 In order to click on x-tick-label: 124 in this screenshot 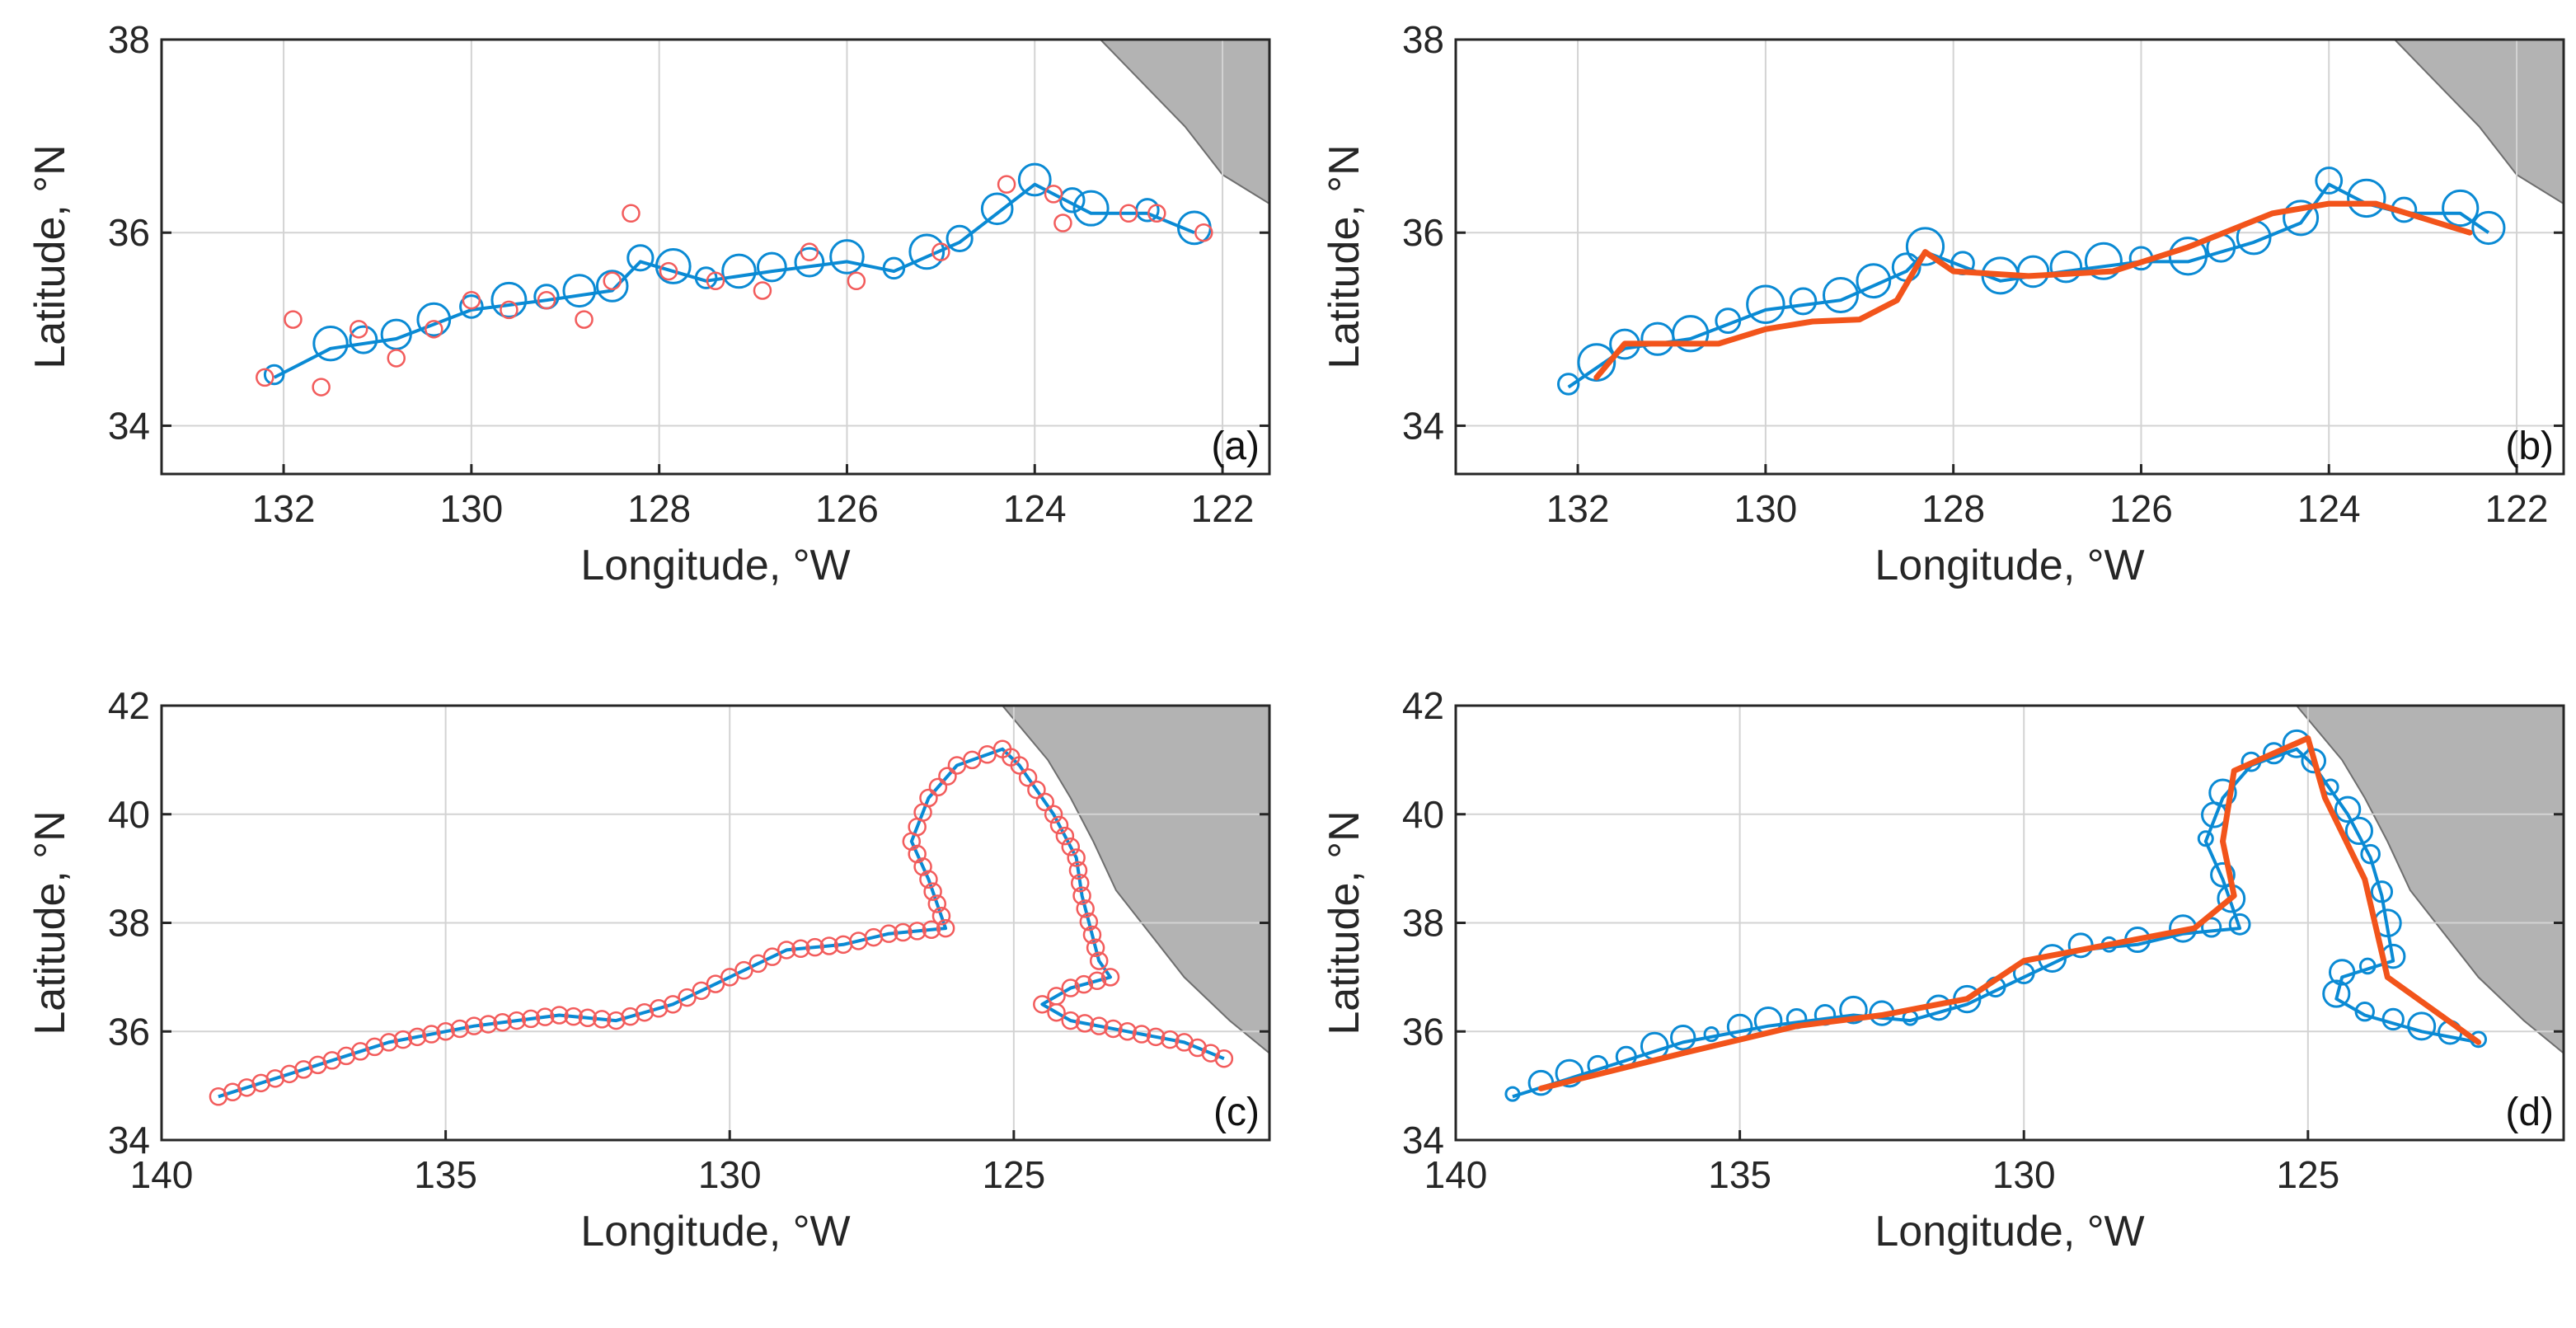, I will do `click(2329, 509)`.